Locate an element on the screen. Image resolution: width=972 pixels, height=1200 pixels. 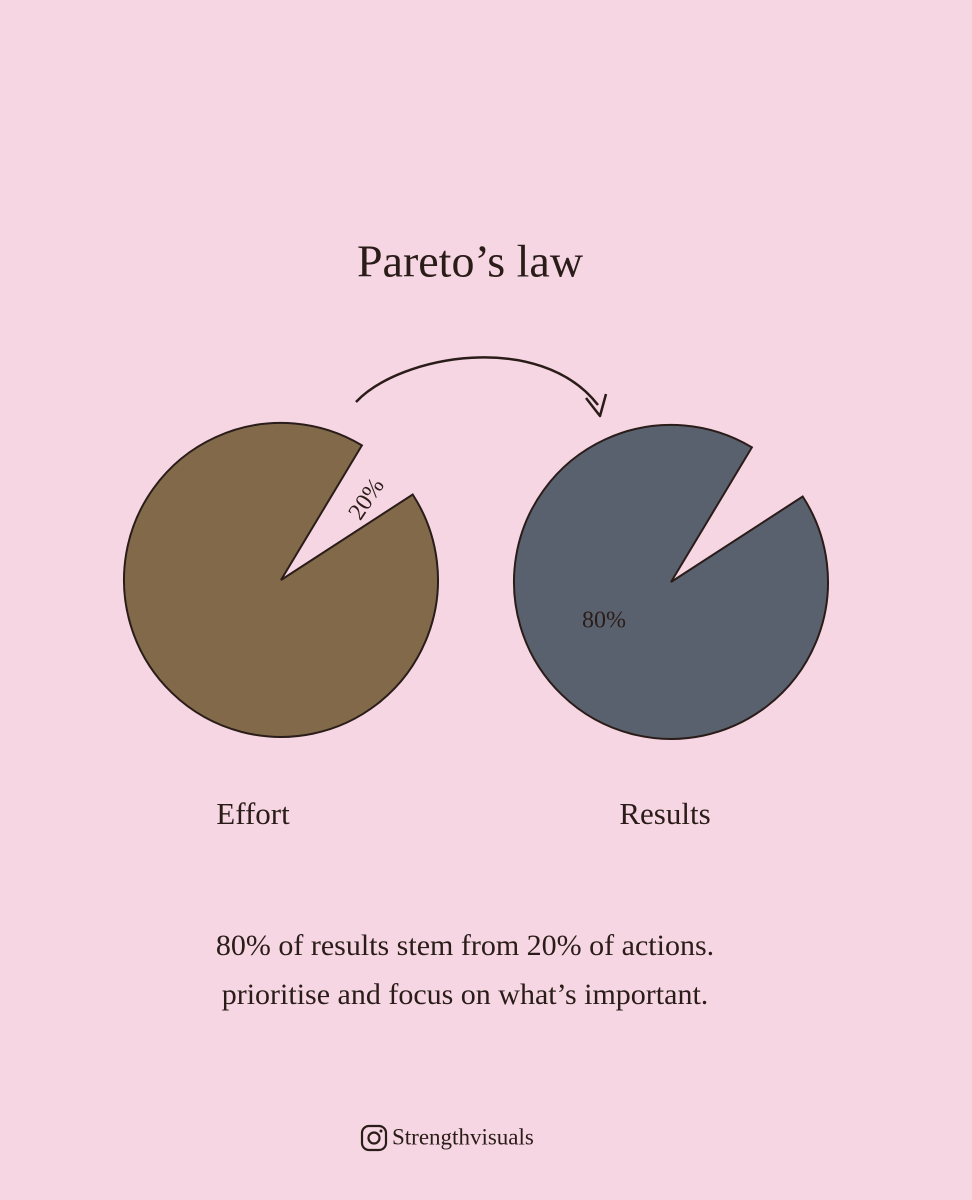
arrow is located at coordinates (477, 381).